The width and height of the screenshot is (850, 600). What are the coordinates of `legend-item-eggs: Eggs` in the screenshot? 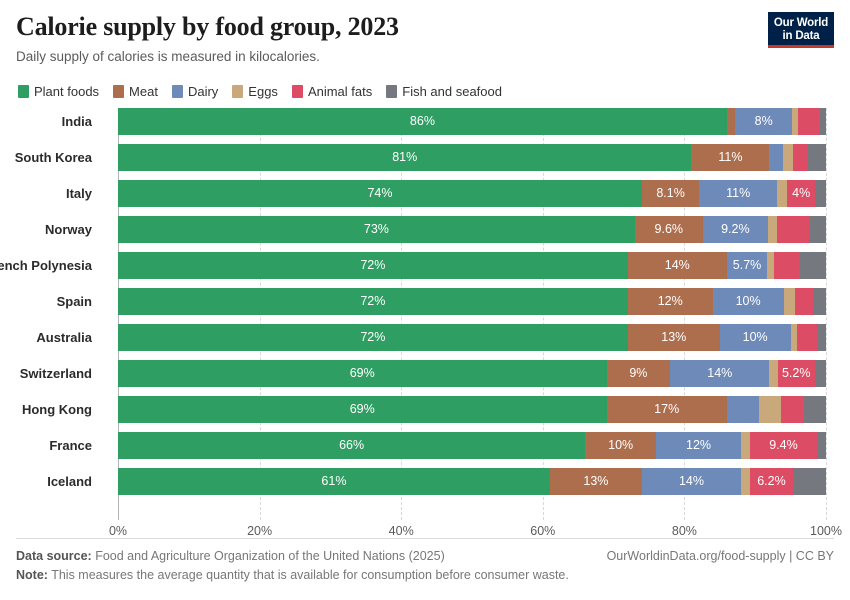 It's located at (255, 91).